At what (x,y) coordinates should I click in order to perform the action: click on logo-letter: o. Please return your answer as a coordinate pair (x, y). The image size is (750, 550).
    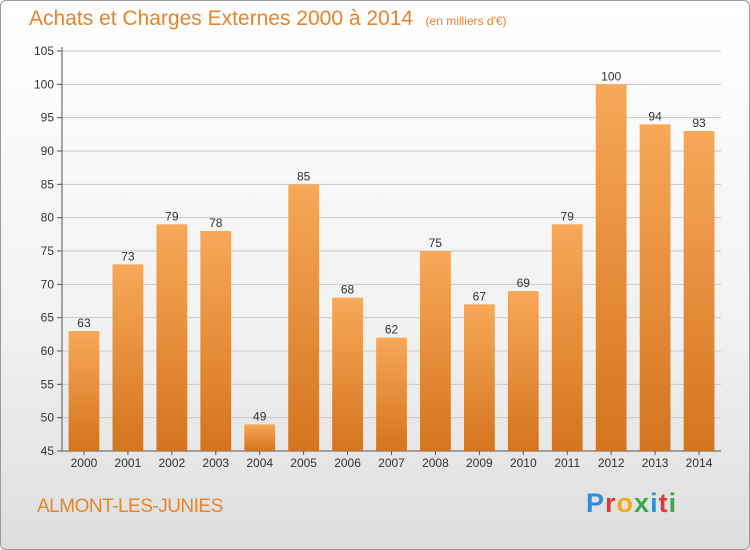
    Looking at the image, I should click on (625, 503).